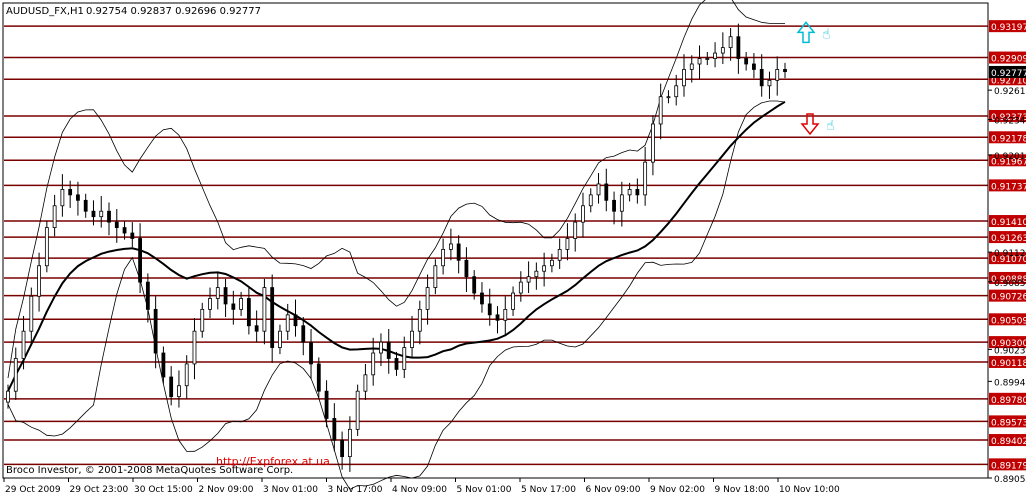 Image resolution: width=1026 pixels, height=500 pixels. Describe the element at coordinates (1008, 223) in the screenshot. I see `level-label: 0.91410` at that location.